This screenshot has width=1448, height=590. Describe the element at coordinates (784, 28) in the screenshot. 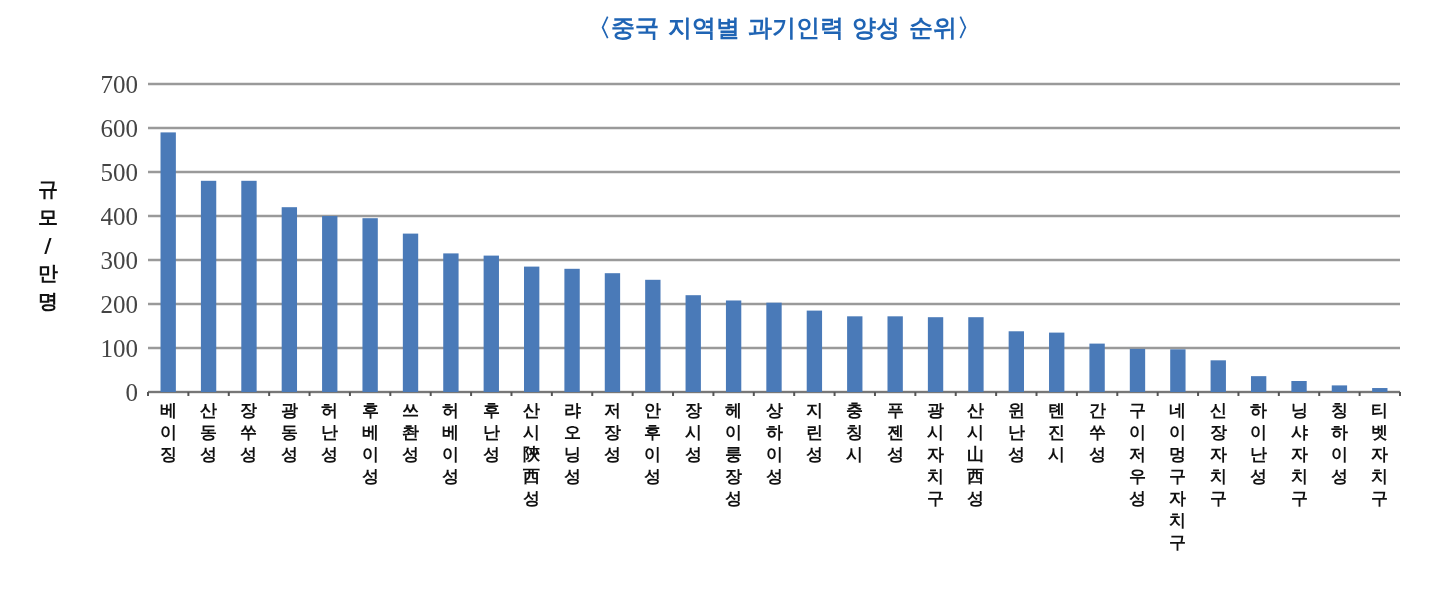

I see `chart-title: 〈중국 지역별 과기인력 양성 순위〉` at that location.